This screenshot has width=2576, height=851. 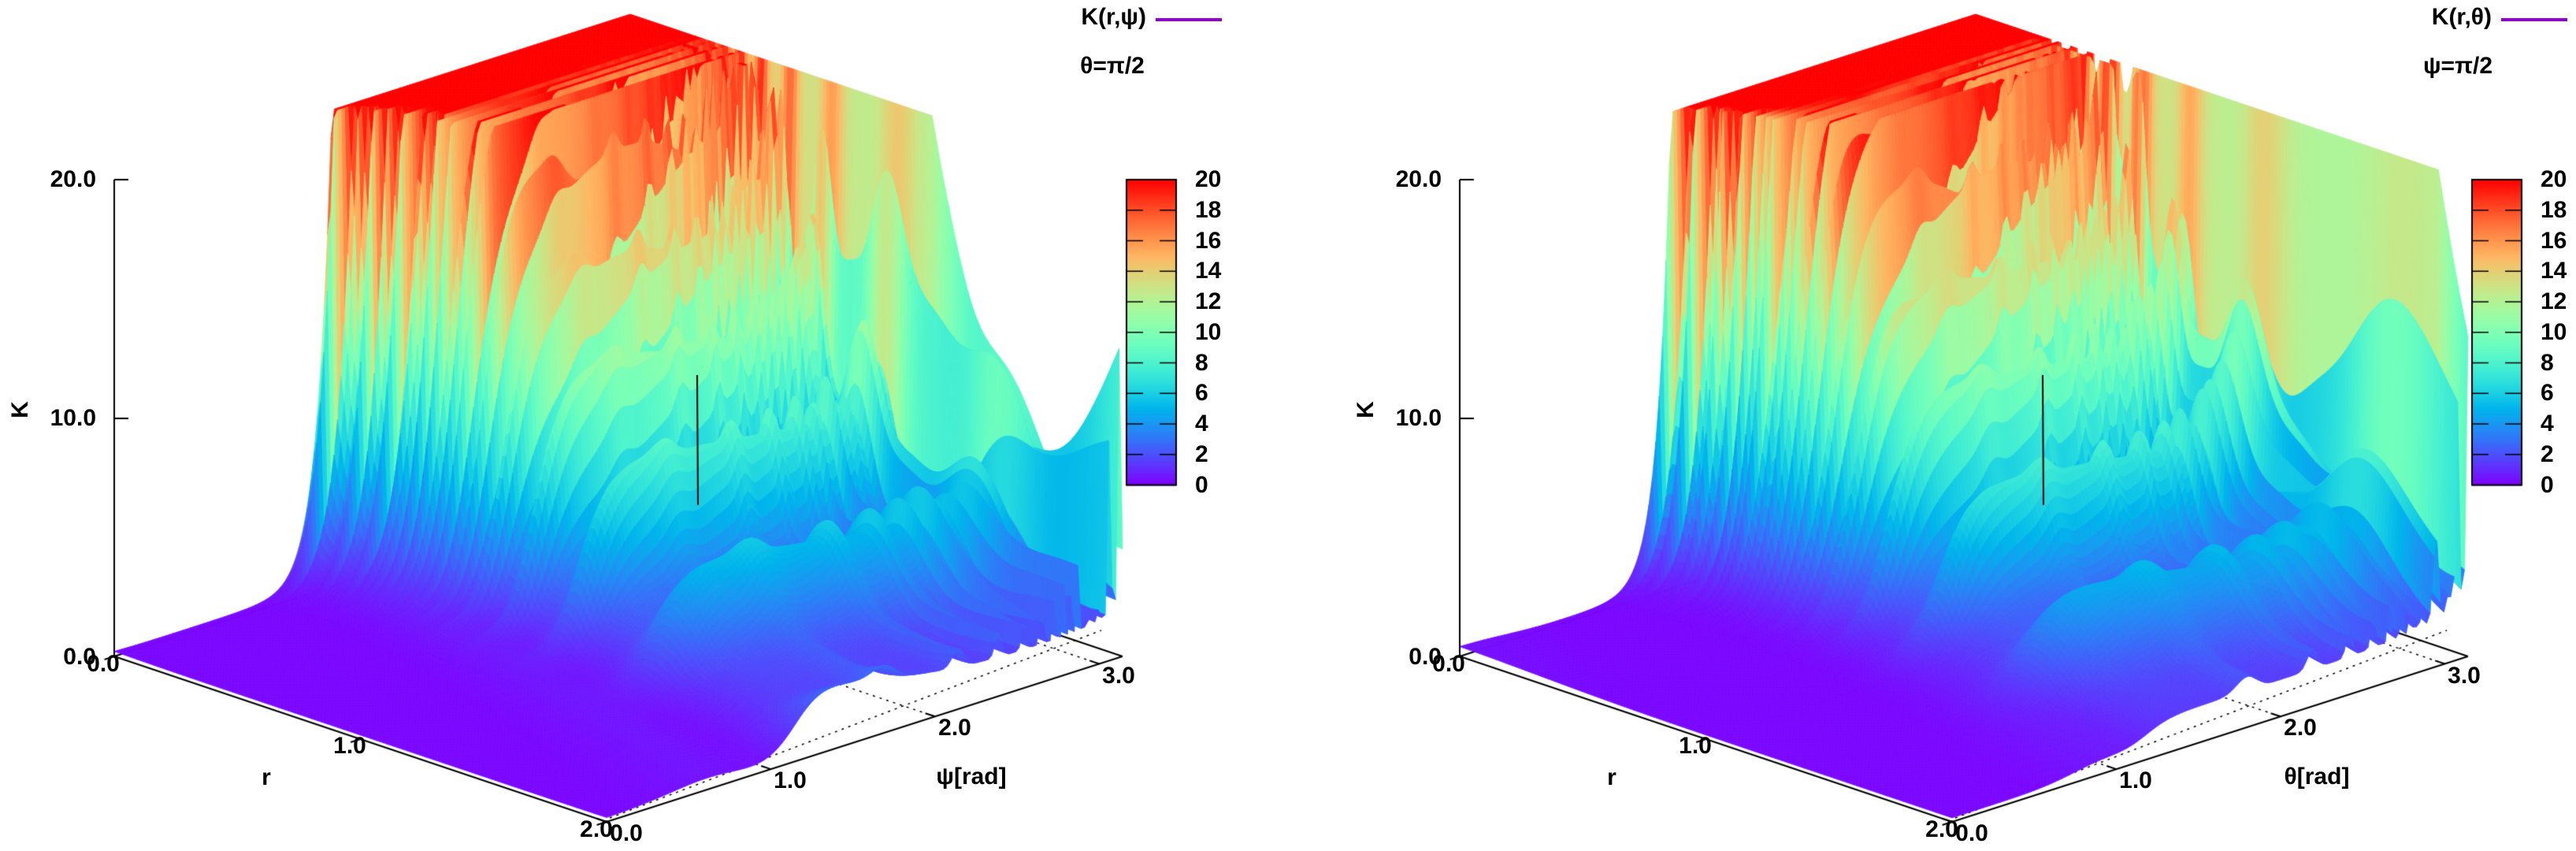 What do you see at coordinates (2317, 777) in the screenshot?
I see `angle-axis-name: θ[rad]` at bounding box center [2317, 777].